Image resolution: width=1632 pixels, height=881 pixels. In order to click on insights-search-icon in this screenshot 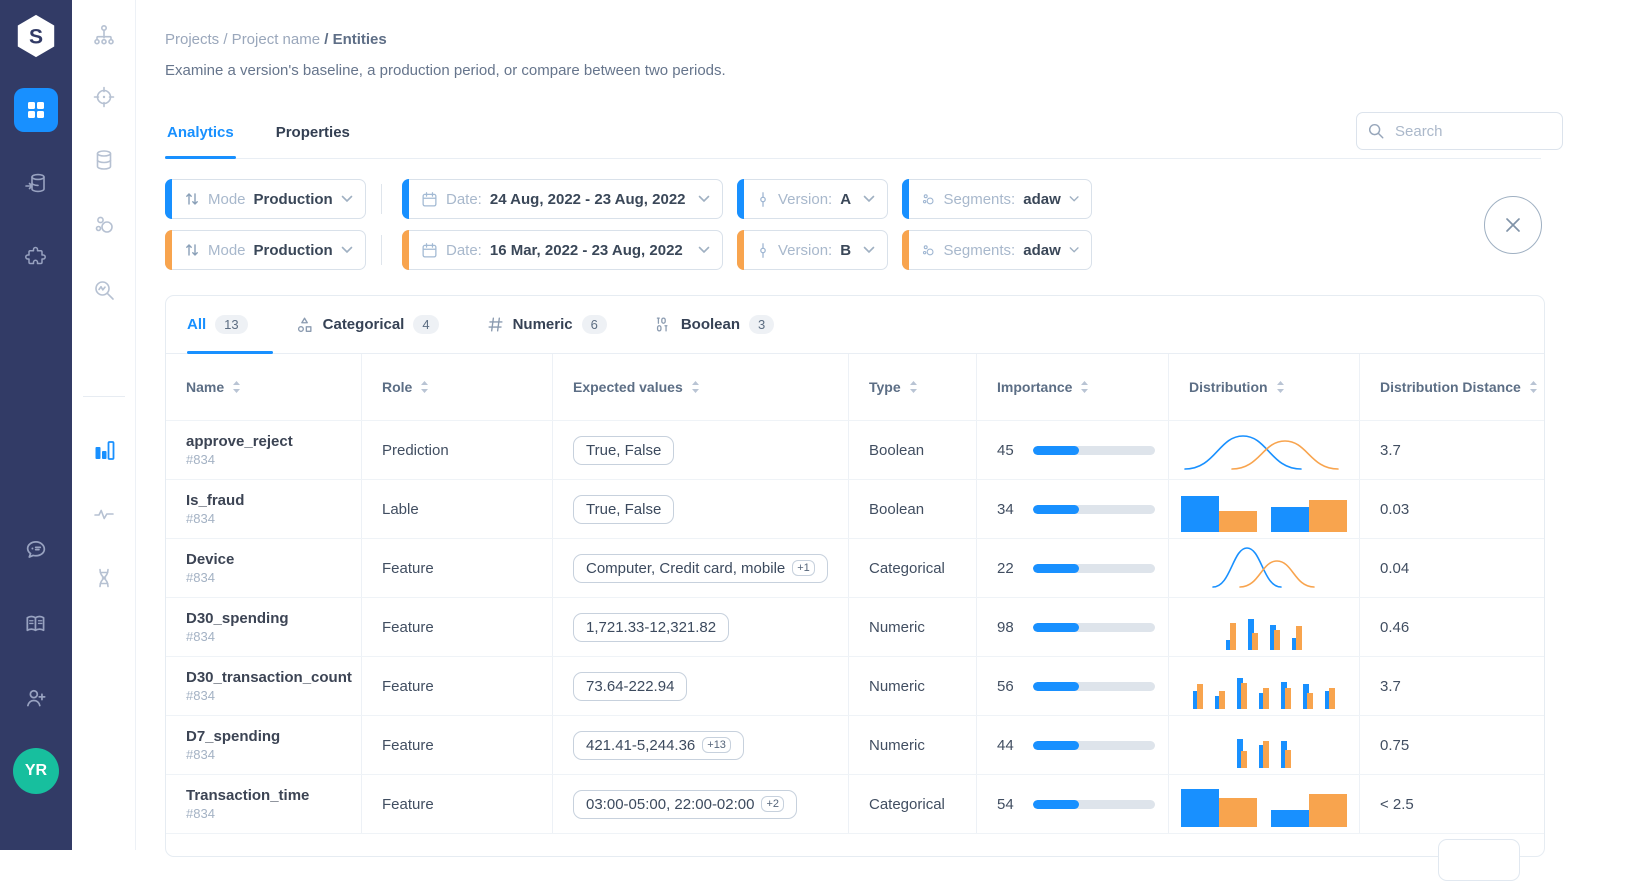, I will do `click(104, 290)`.